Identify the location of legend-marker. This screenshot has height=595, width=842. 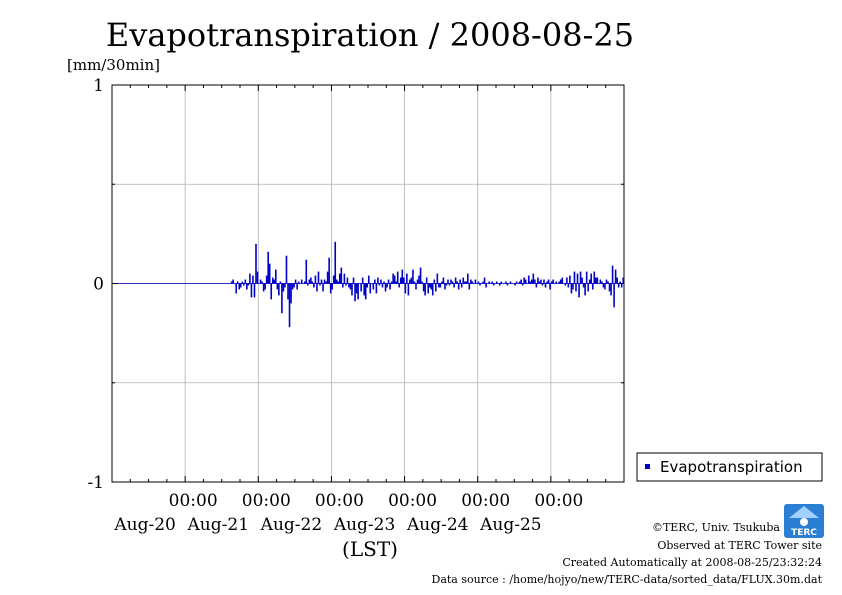
(647, 466).